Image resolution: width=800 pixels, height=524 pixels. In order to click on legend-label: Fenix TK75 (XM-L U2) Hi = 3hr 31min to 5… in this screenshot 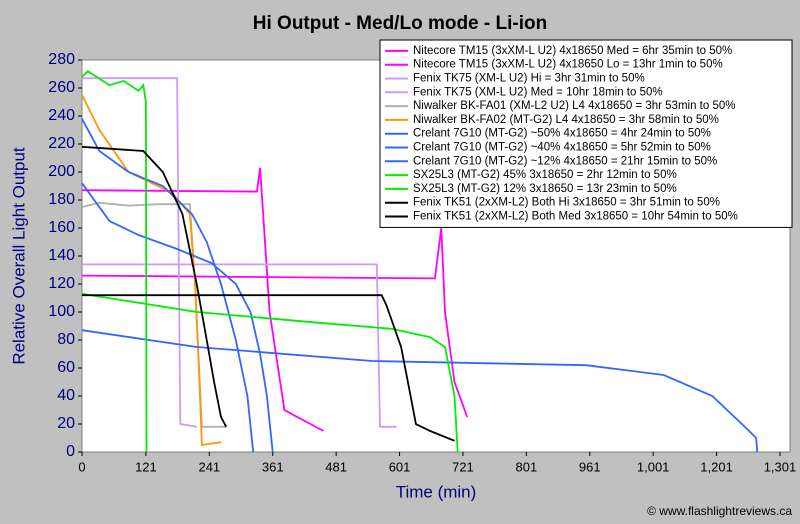, I will do `click(529, 79)`.